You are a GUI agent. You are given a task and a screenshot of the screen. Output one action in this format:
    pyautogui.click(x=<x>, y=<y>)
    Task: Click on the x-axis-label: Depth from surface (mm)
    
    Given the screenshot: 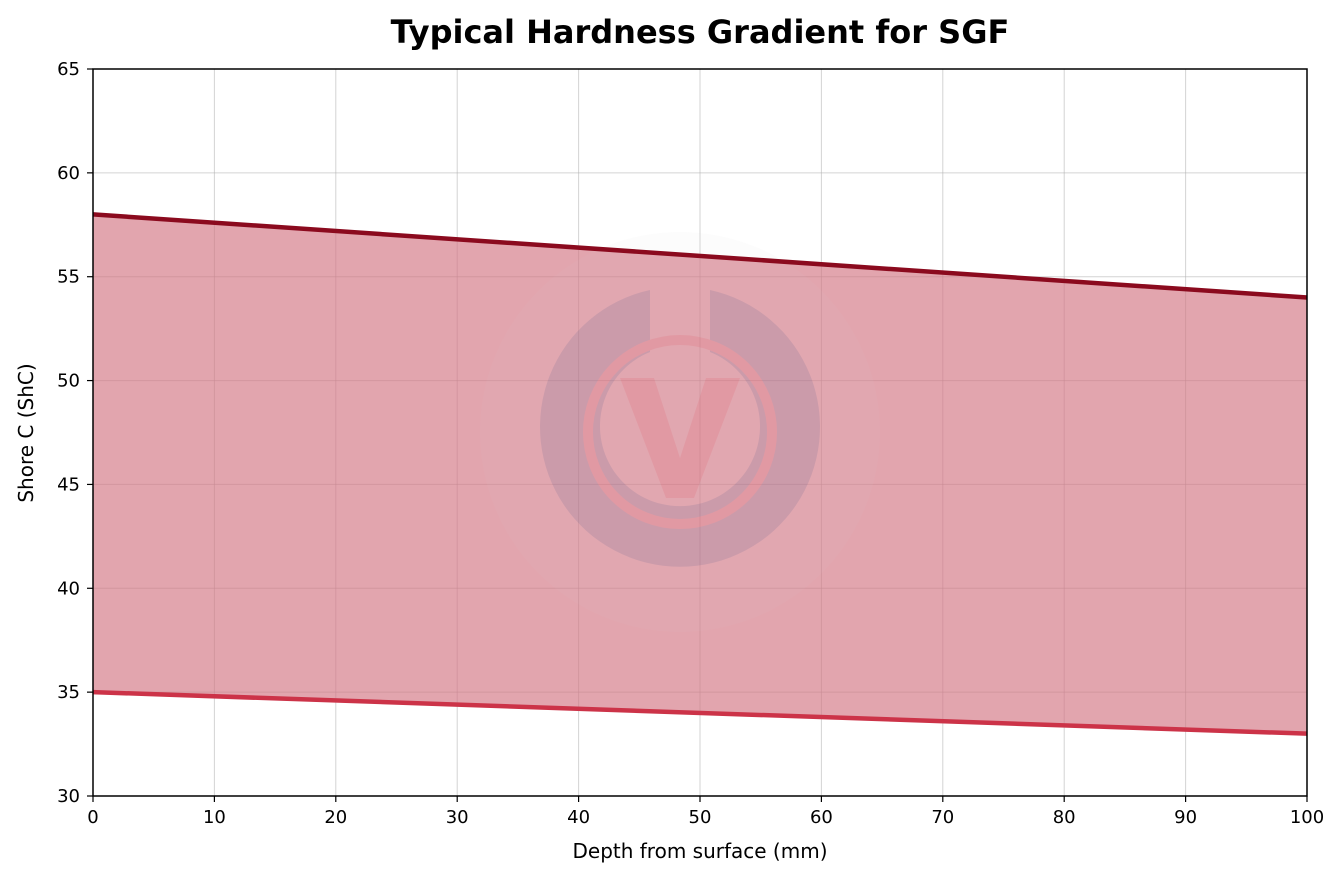 What is the action you would take?
    pyautogui.click(x=699, y=851)
    